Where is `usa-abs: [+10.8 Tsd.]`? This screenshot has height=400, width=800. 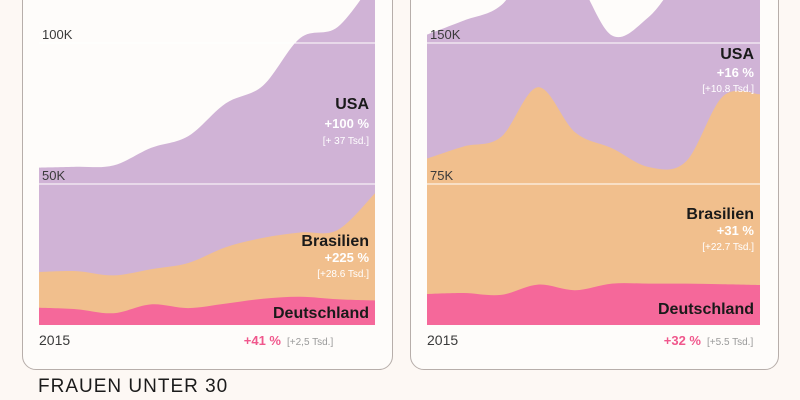 usa-abs: [+10.8 Tsd.] is located at coordinates (728, 89).